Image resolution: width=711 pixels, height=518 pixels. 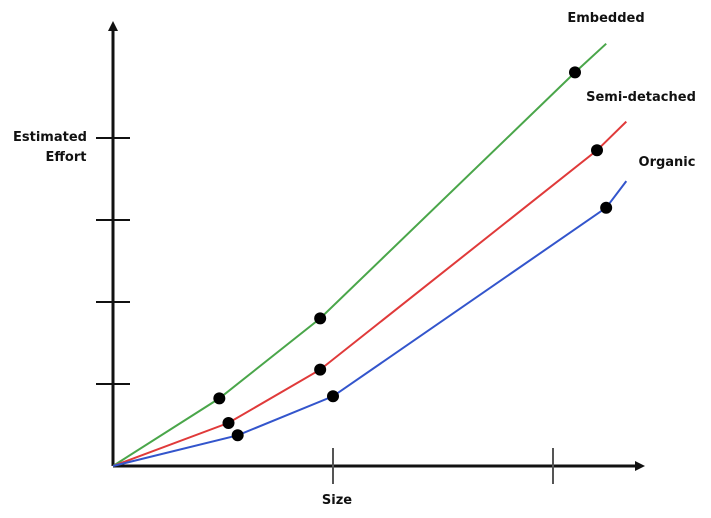 What do you see at coordinates (50, 137) in the screenshot?
I see `y-axis-label-line1: Estimated` at bounding box center [50, 137].